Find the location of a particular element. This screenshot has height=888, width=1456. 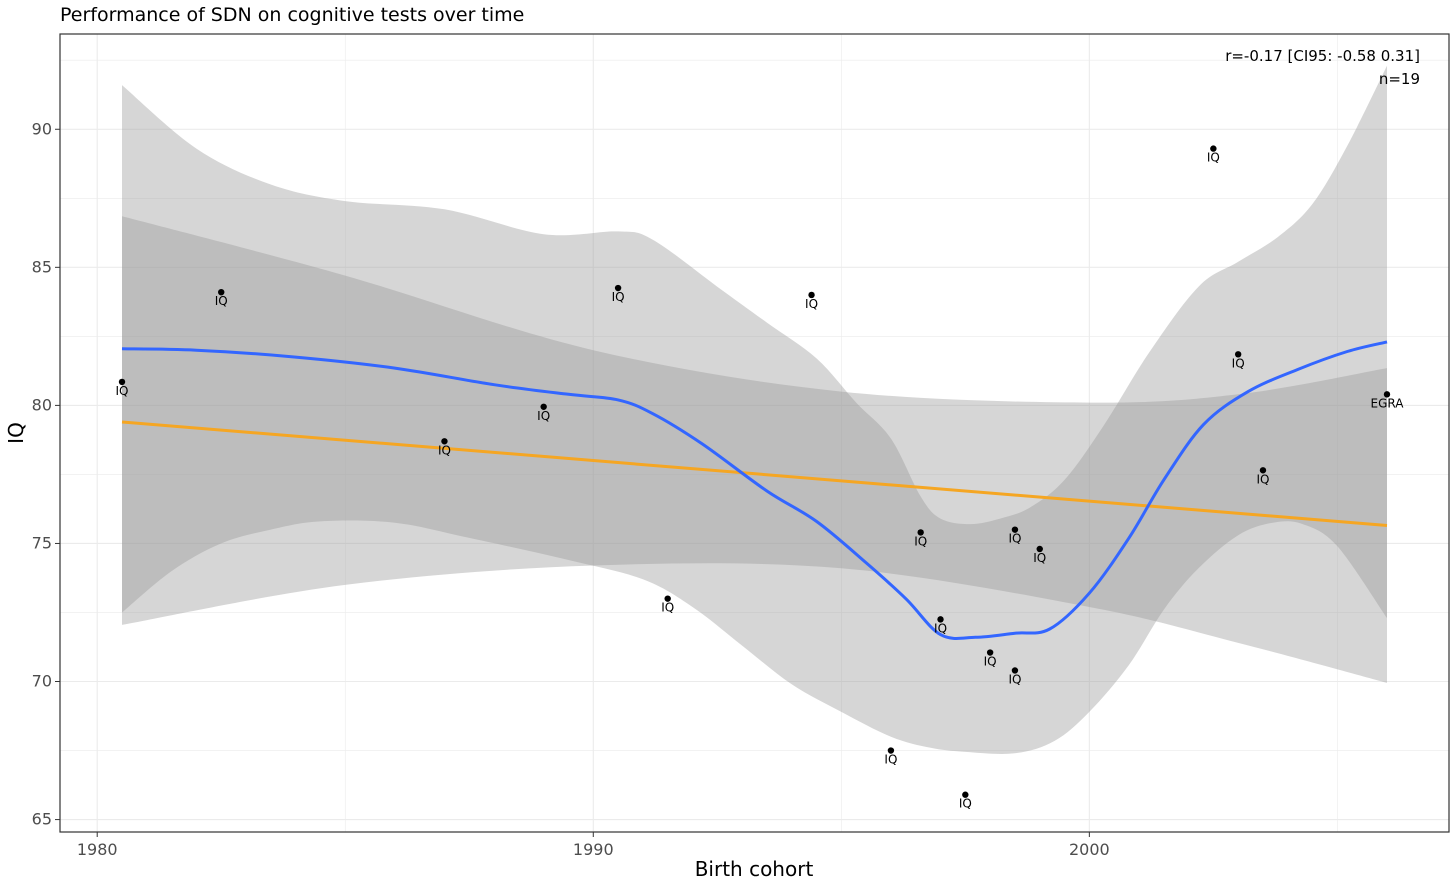

x-tick-label: 1980 is located at coordinates (97, 849).